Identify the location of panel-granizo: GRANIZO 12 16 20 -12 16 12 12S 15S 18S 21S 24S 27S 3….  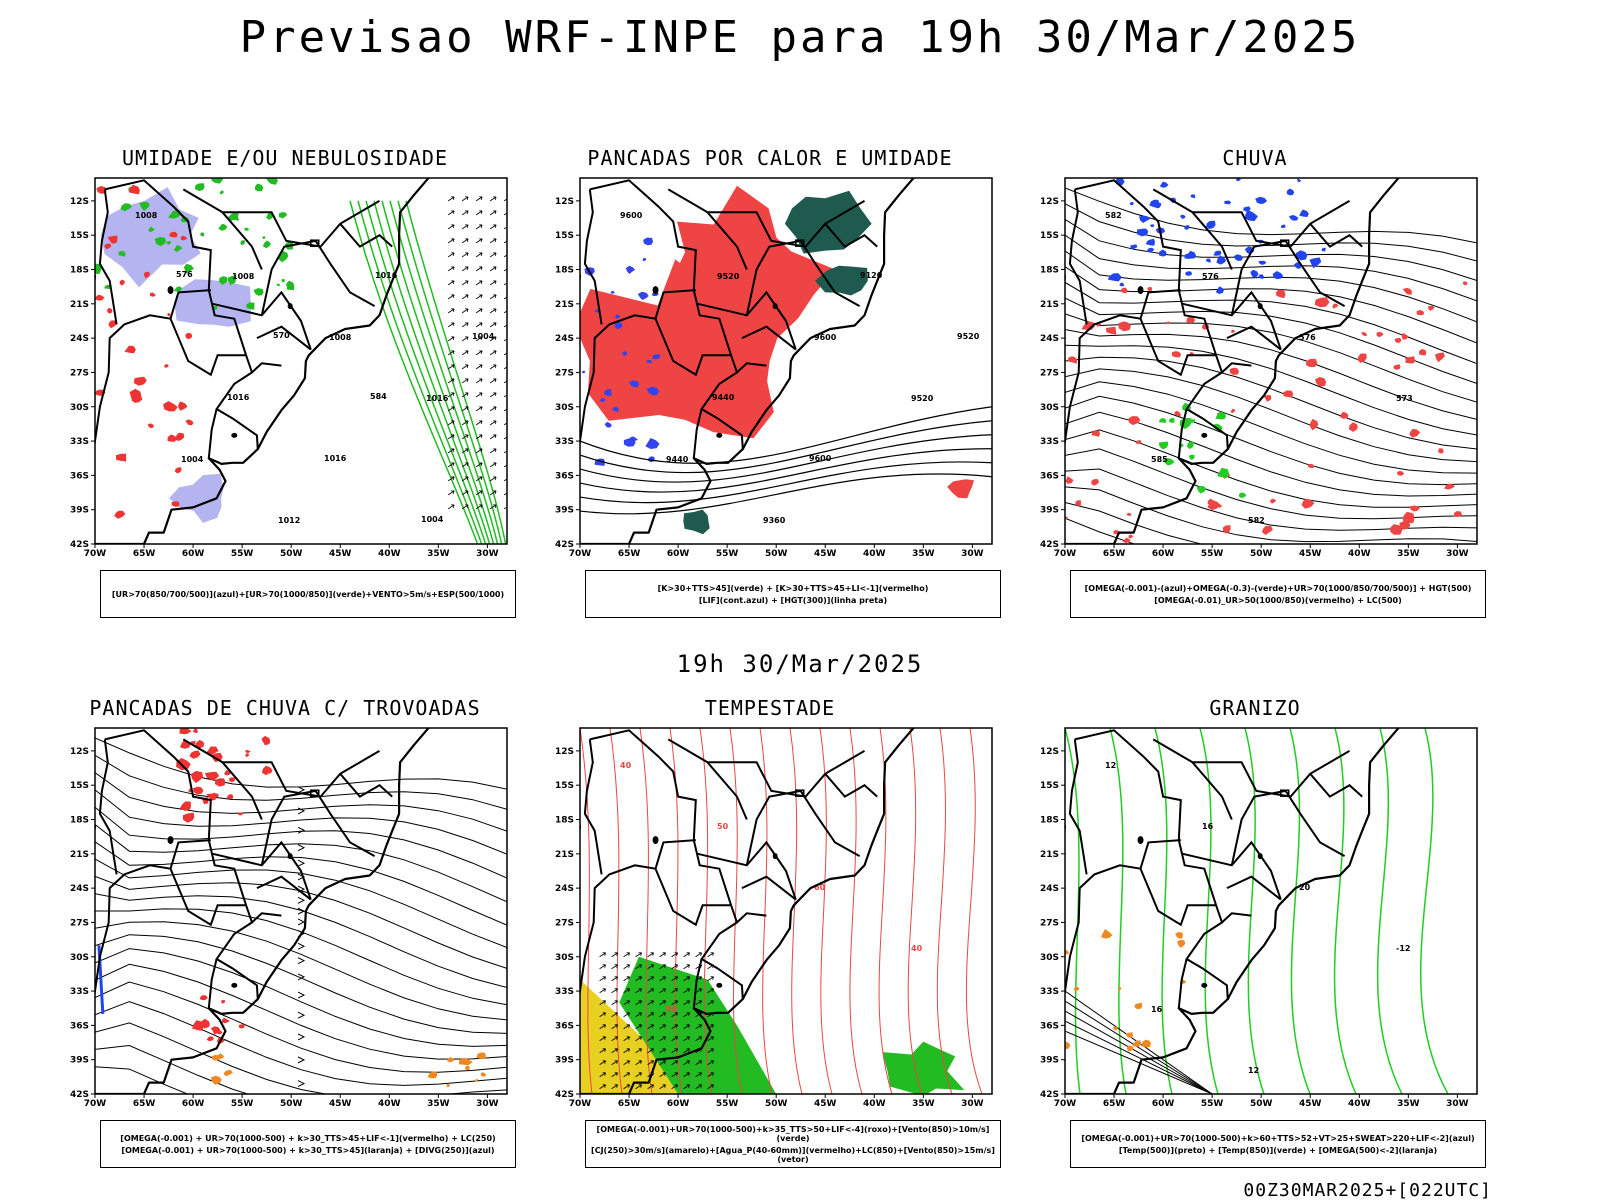
(1255, 936).